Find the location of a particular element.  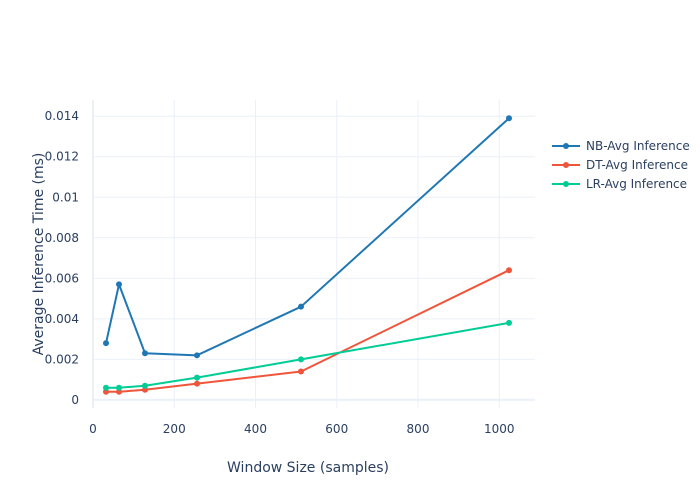

y-tick-label: 0.01 is located at coordinates (65, 197).